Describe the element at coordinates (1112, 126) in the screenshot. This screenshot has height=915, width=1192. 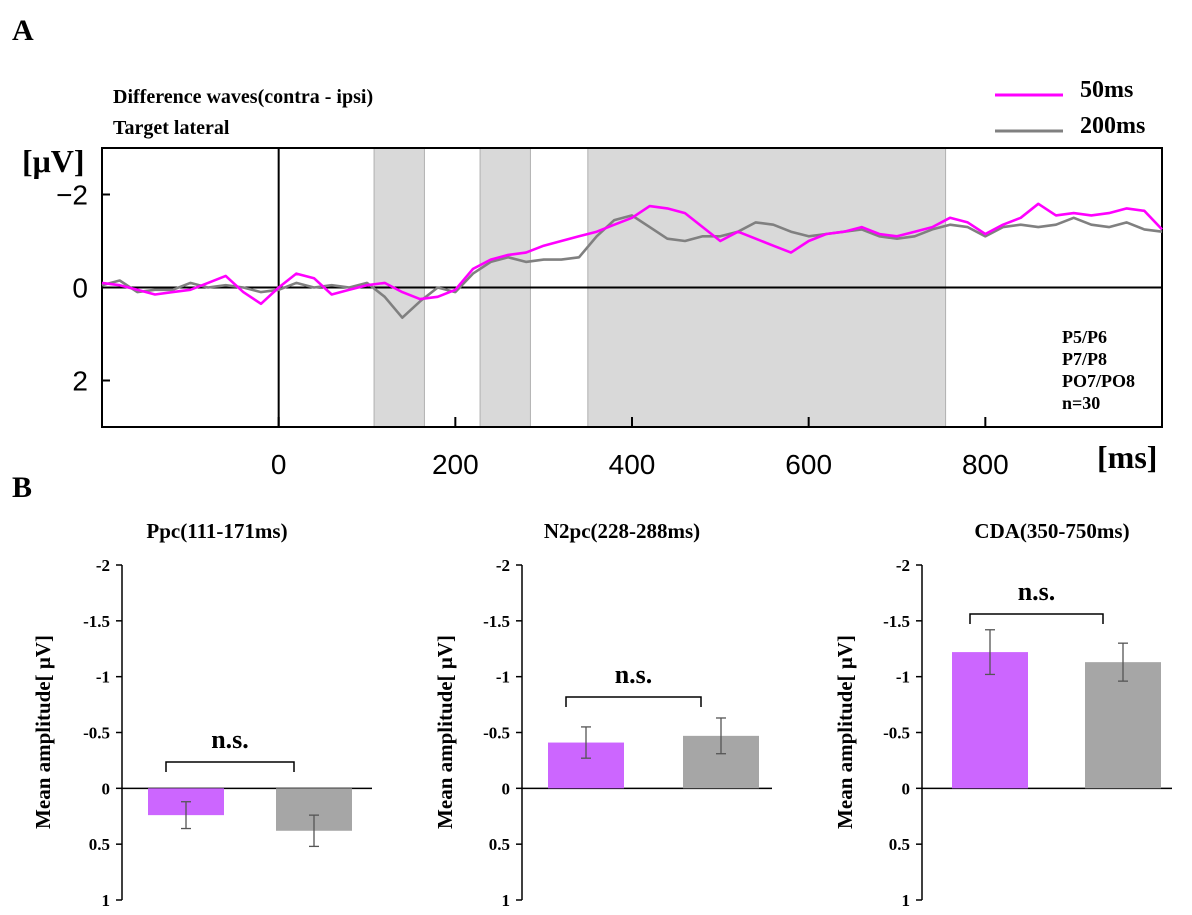
I see `legend-label: 200ms` at that location.